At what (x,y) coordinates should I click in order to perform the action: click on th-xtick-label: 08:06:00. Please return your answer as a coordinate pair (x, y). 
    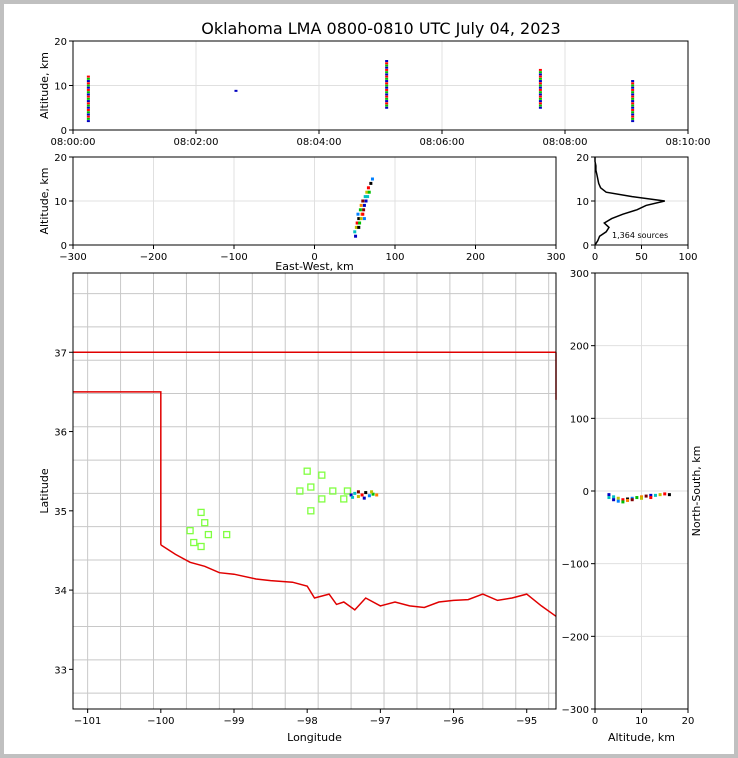
    Looking at the image, I should click on (442, 142).